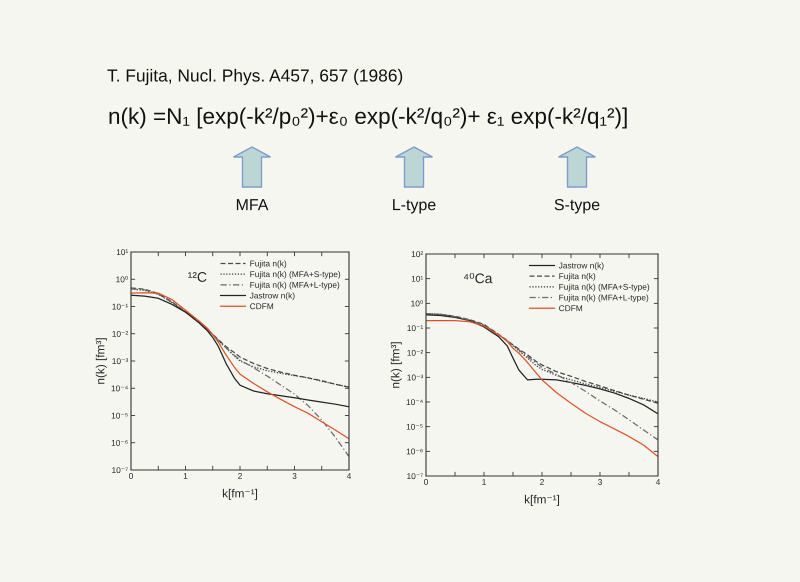 This screenshot has height=582, width=800. Describe the element at coordinates (252, 204) in the screenshot. I see `text: MFA` at that location.